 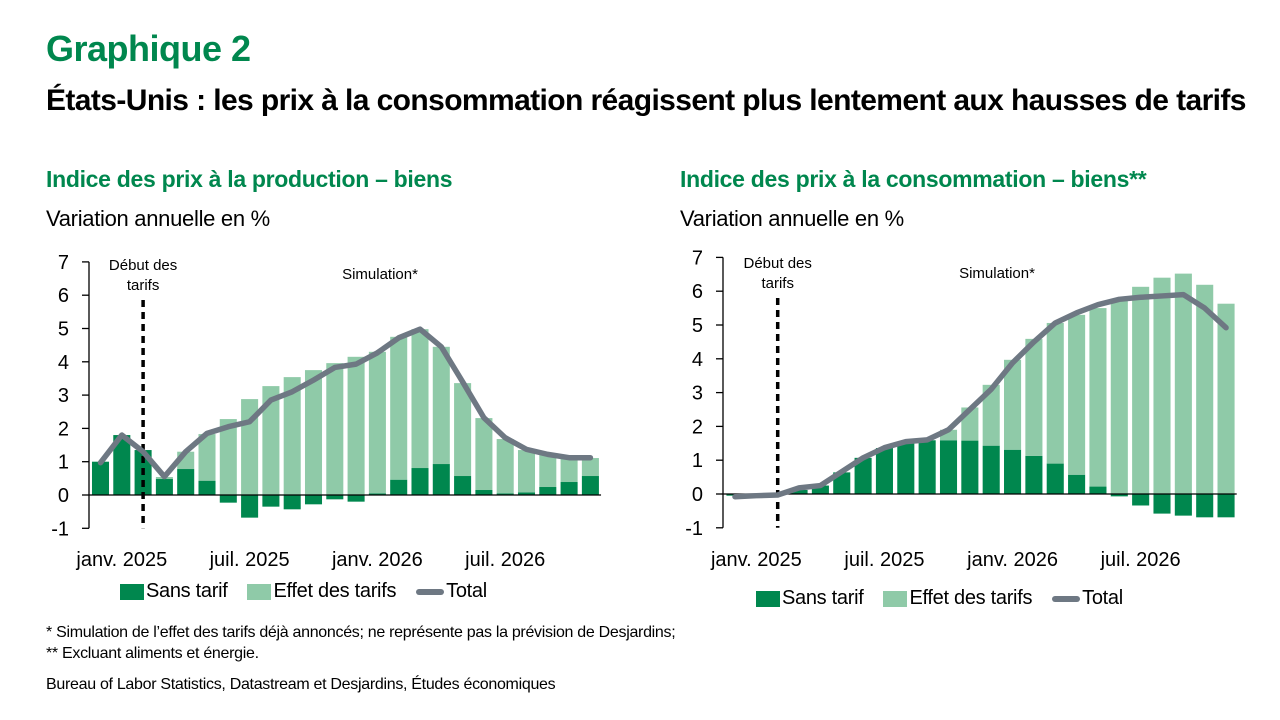 I want to click on legend-label: Total, so click(x=1102, y=598).